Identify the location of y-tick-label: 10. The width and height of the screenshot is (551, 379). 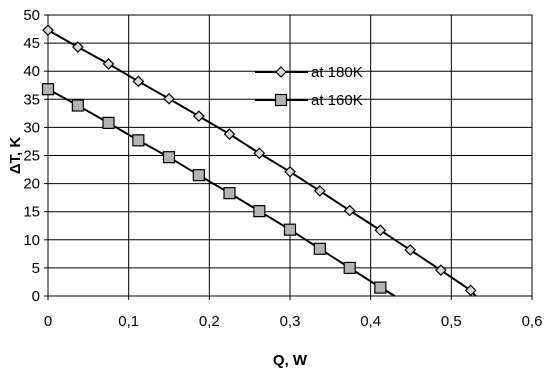
(31, 240).